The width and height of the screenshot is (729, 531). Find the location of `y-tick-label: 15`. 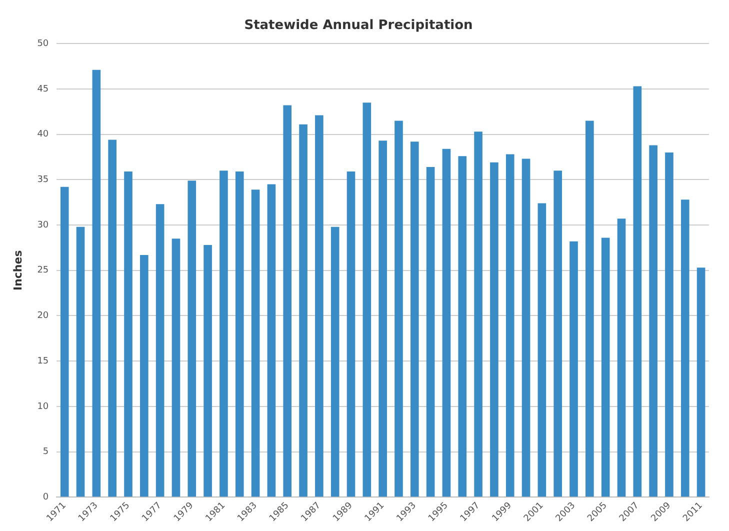

y-tick-label: 15 is located at coordinates (43, 361).